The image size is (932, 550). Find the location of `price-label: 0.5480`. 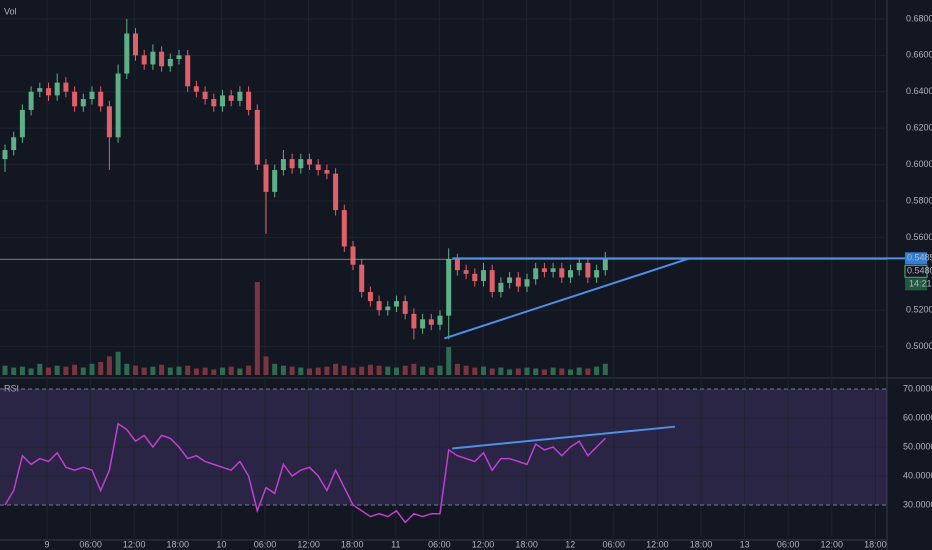

price-label: 0.5480 is located at coordinates (919, 271).